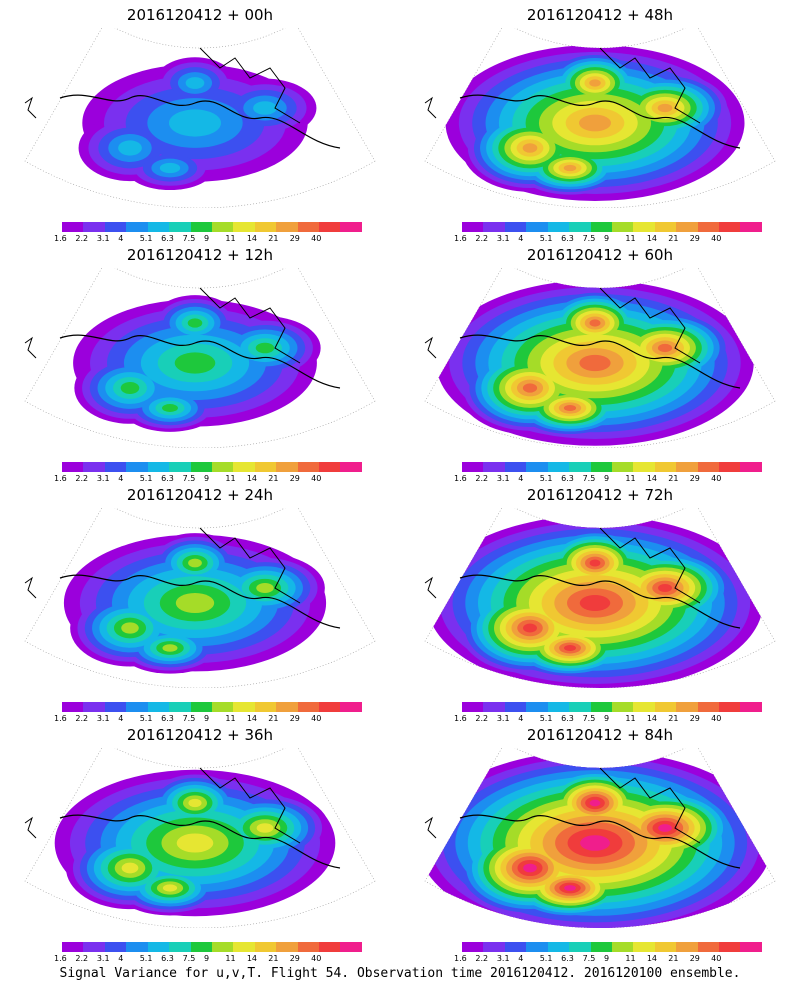 The image size is (800, 1000). Describe the element at coordinates (600, 495) in the screenshot. I see `panel-title: 2016120412 + 72h` at that location.